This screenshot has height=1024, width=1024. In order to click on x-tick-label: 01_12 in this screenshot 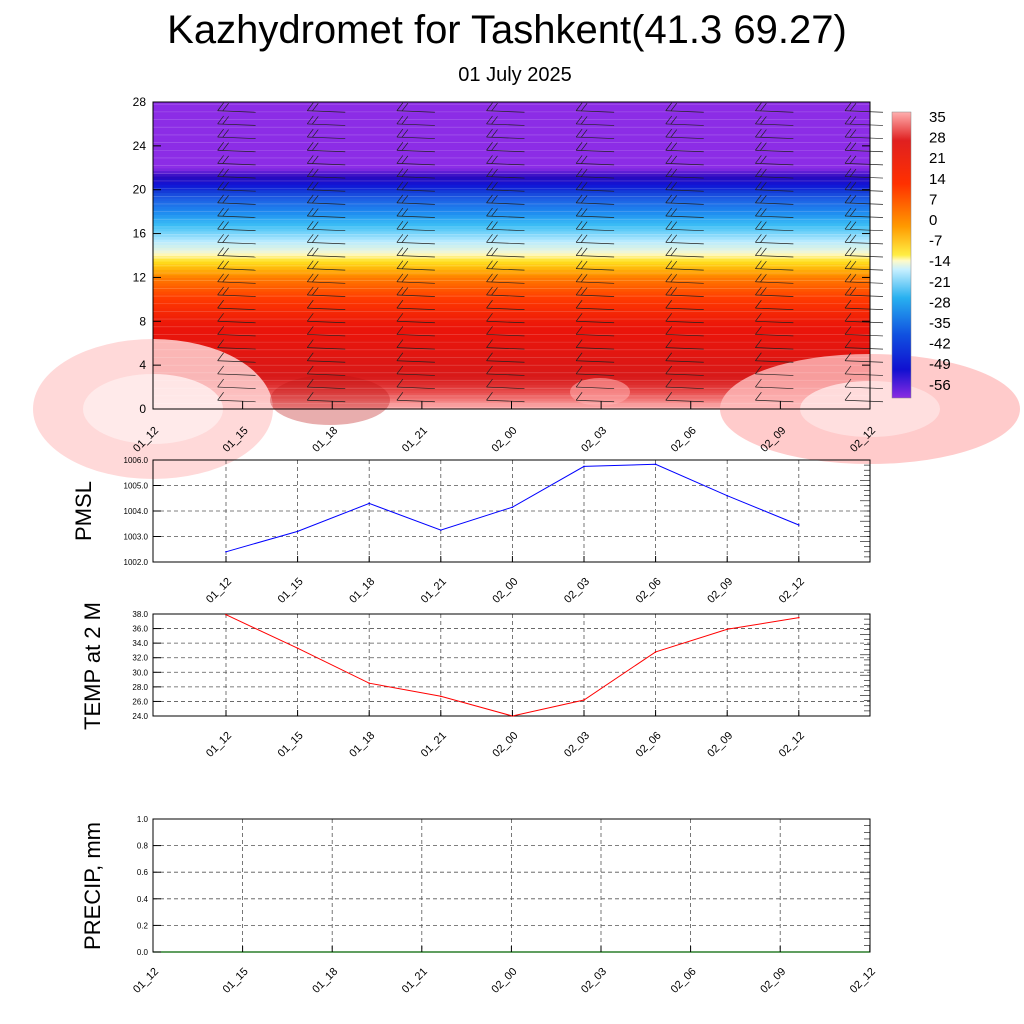, I will do `click(219, 745)`.